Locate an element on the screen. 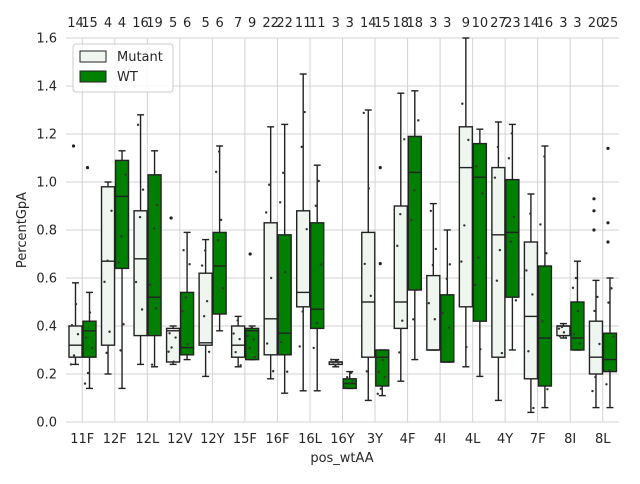 The image size is (640, 484). x-tick-label: 12L is located at coordinates (147, 439).